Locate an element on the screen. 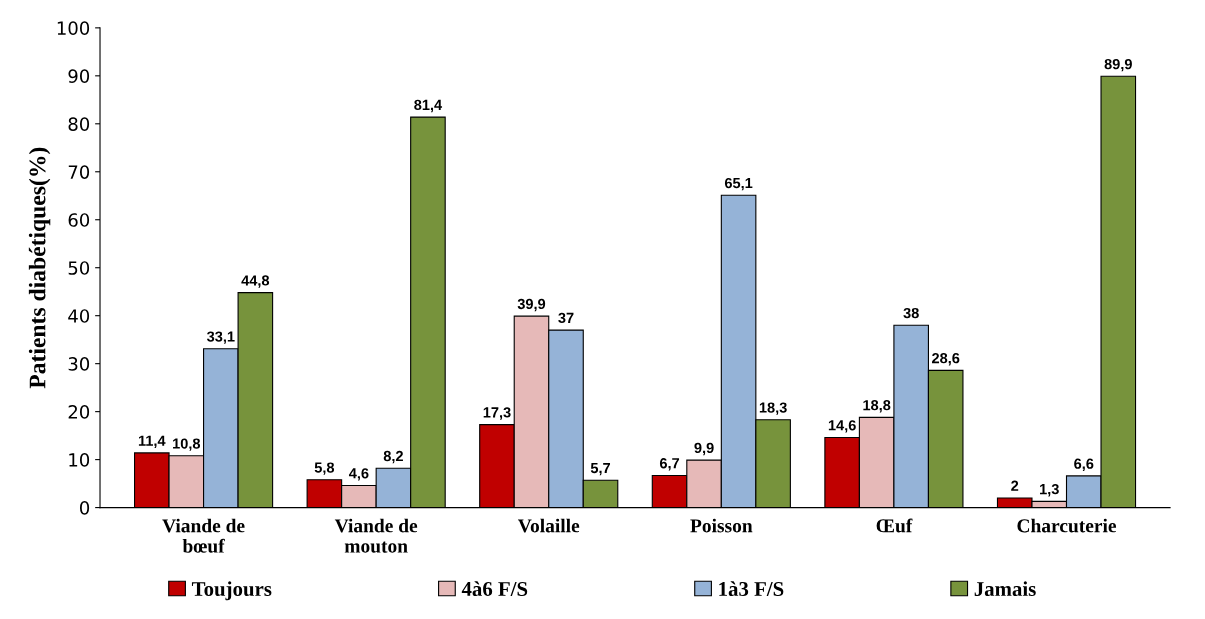 Image resolution: width=1205 pixels, height=619 pixels. y-tick-label: 70 is located at coordinates (79, 172).